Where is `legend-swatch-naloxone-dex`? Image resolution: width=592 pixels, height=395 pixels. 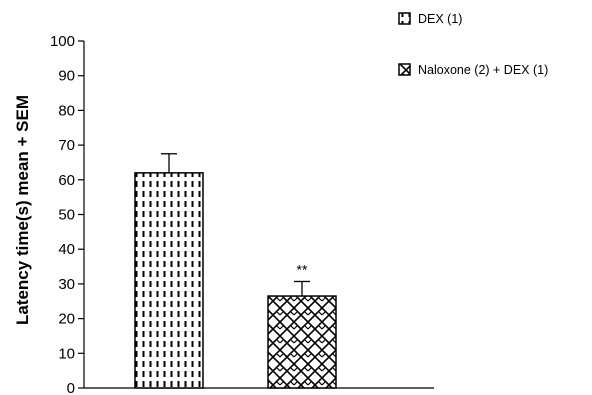
legend-swatch-naloxone-dex is located at coordinates (404, 69).